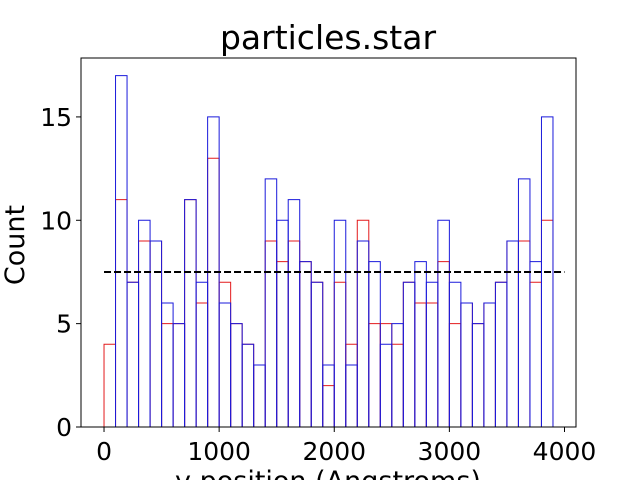 This screenshot has width=640, height=480. What do you see at coordinates (56, 220) in the screenshot?
I see `y-tick-label: 10` at bounding box center [56, 220].